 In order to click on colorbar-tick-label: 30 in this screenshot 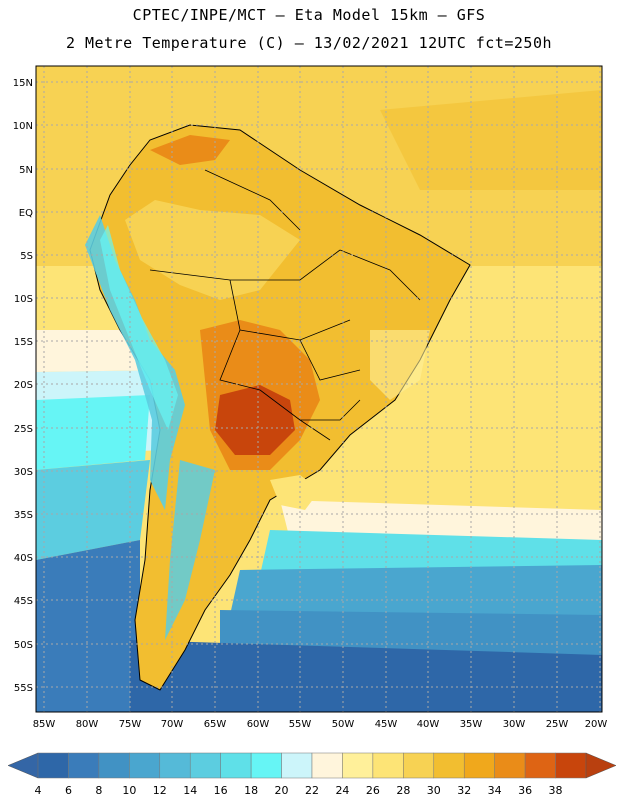, I will do `click(434, 790)`.